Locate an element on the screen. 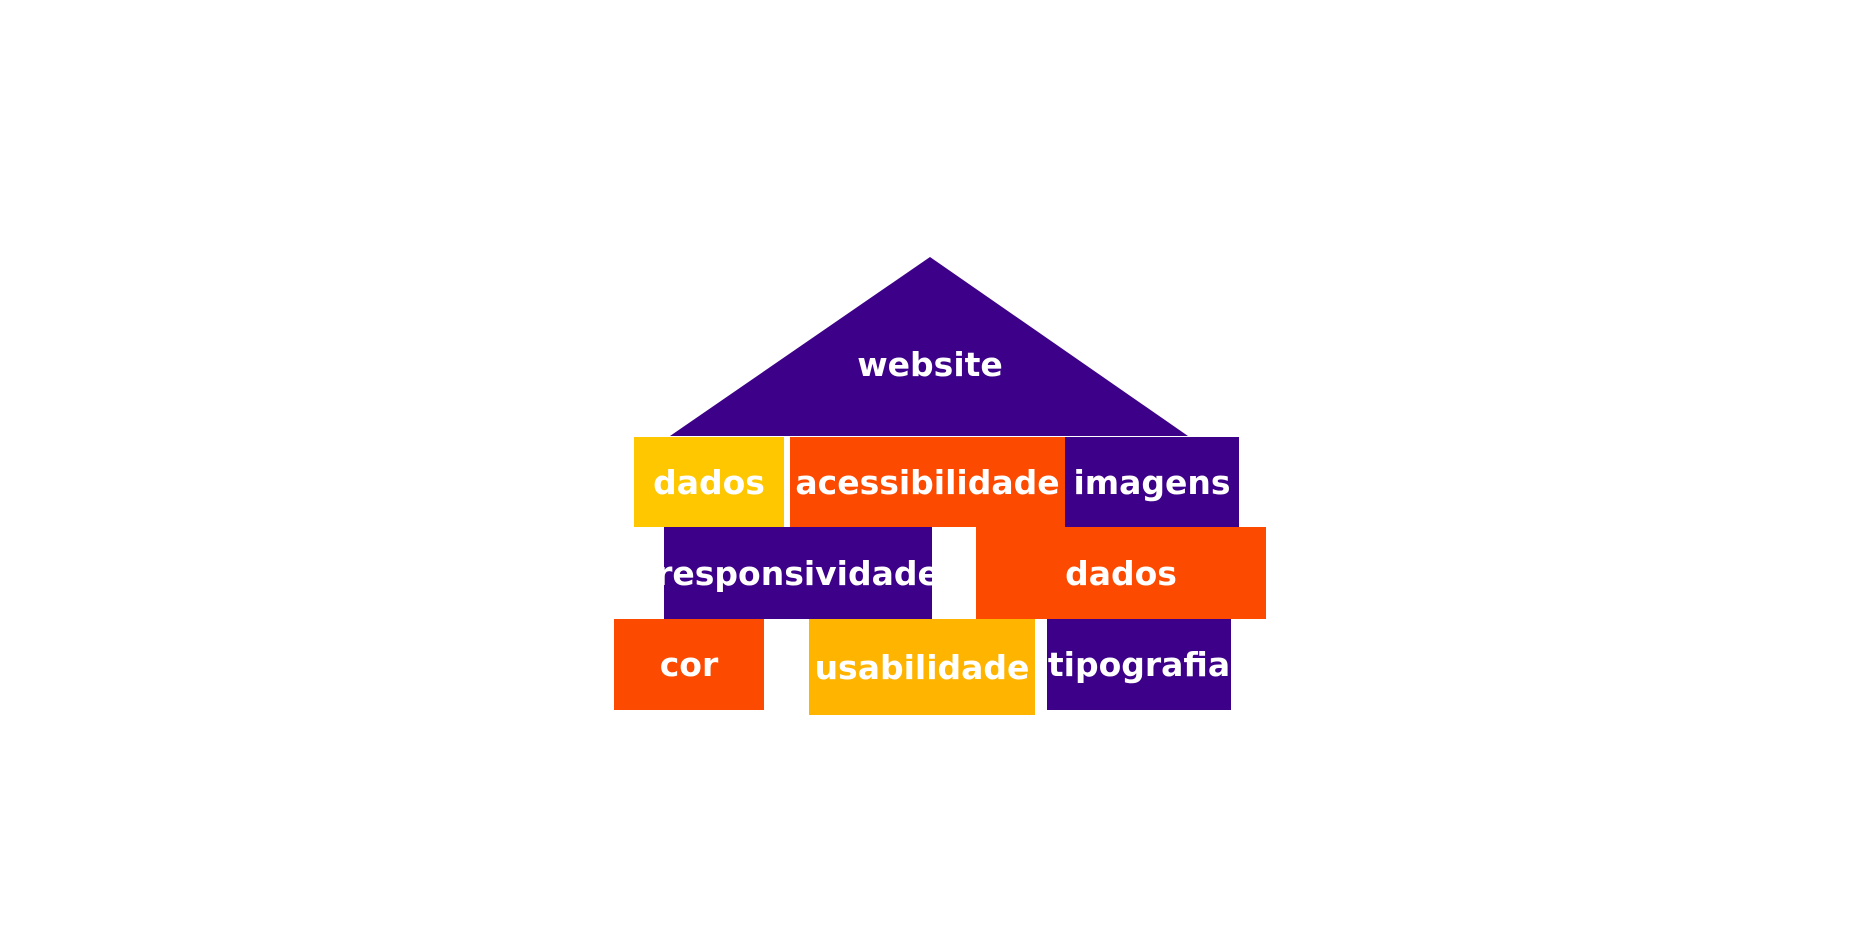  block-label: tipografia is located at coordinates (1139, 664).